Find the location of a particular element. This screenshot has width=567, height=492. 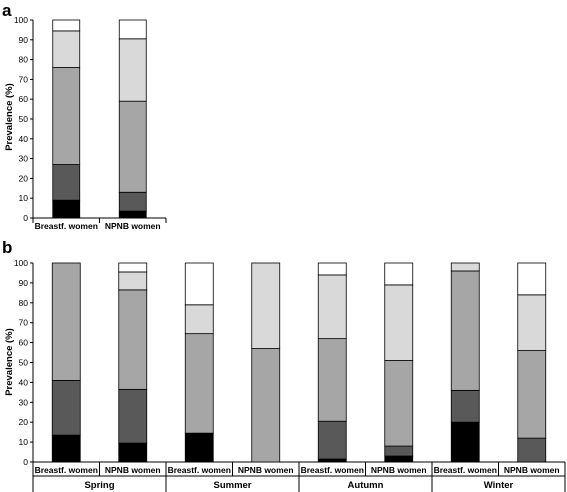

panel-b-ytick-label: 20 is located at coordinates (24, 422).